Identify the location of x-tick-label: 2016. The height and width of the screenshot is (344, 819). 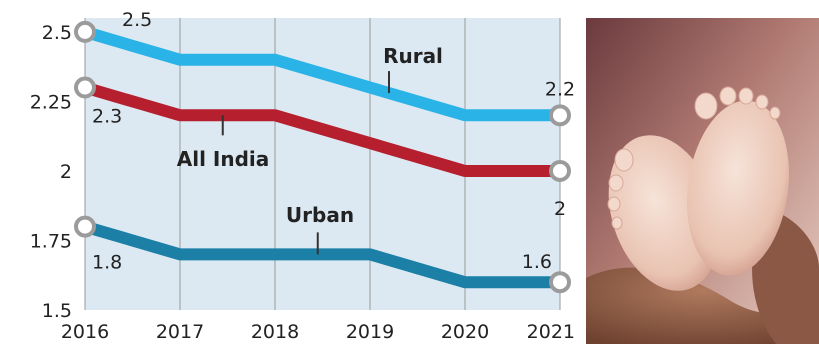
(85, 332).